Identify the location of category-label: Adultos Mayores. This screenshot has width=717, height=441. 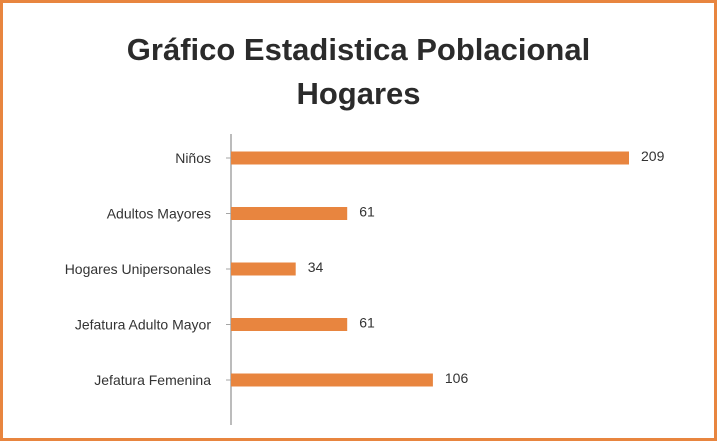
(159, 214).